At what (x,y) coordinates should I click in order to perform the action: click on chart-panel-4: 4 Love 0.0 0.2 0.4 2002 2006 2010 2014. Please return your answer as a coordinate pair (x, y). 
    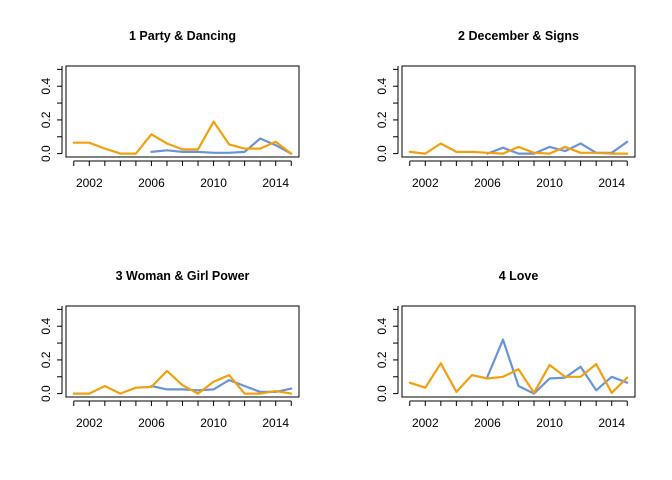
    Looking at the image, I should click on (505, 349).